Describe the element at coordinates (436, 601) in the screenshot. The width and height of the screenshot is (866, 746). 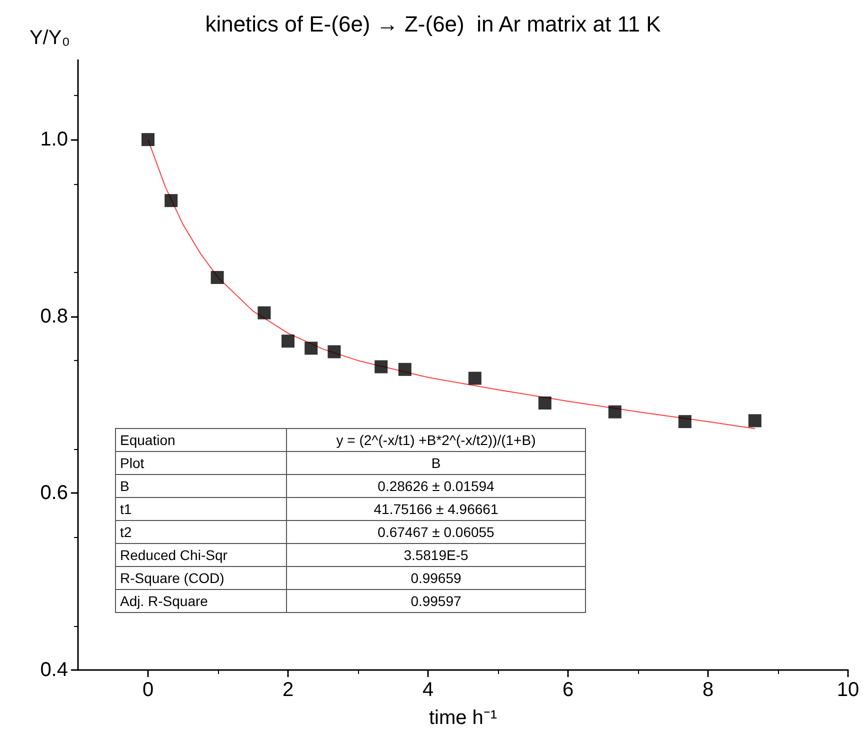
I see `annotation: 0.99597` at that location.